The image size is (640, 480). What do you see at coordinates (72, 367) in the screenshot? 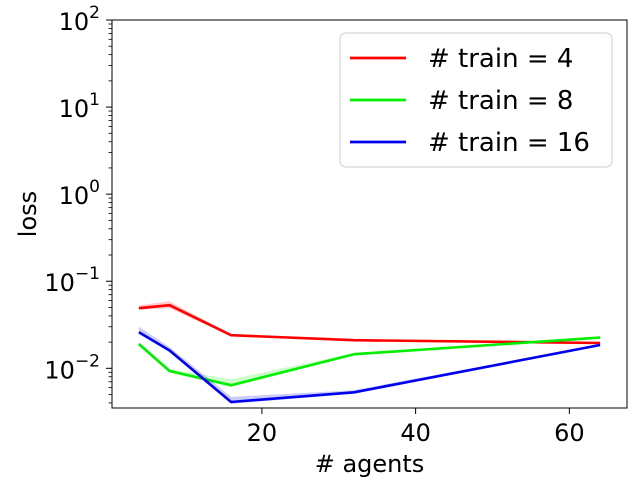
I see `y-tick-label: 10⁻²` at bounding box center [72, 367].